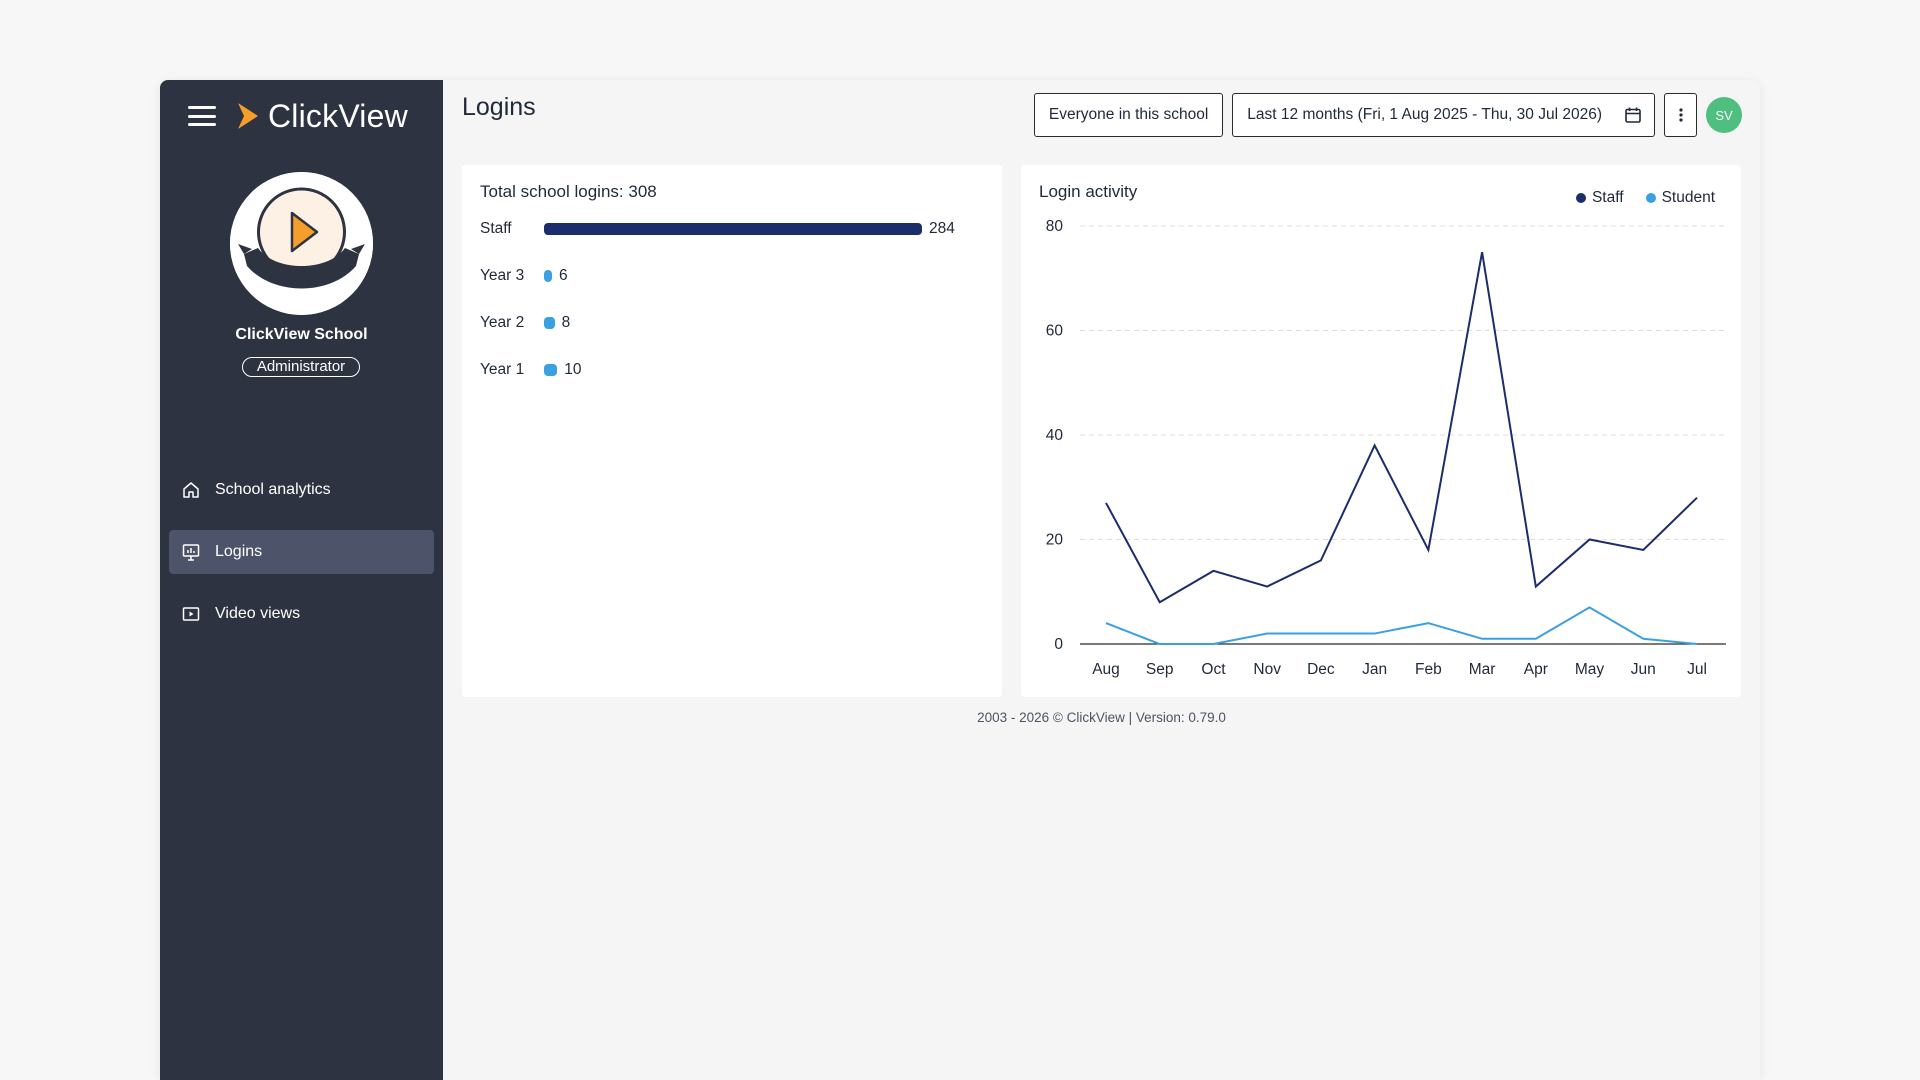 This screenshot has height=1080, width=1920. I want to click on x-tick-label: Jul, so click(1697, 669).